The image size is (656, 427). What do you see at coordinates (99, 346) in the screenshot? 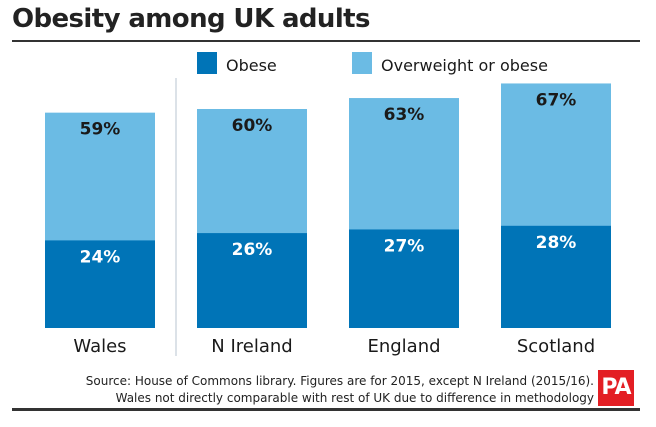
I see `category-label-wales: Wales` at bounding box center [99, 346].